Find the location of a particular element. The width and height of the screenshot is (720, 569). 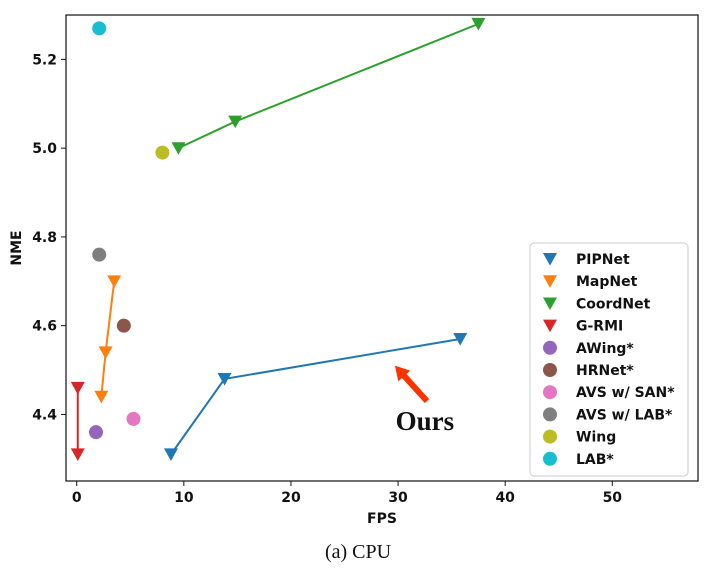

data-point-avs-w-san is located at coordinates (133, 418).